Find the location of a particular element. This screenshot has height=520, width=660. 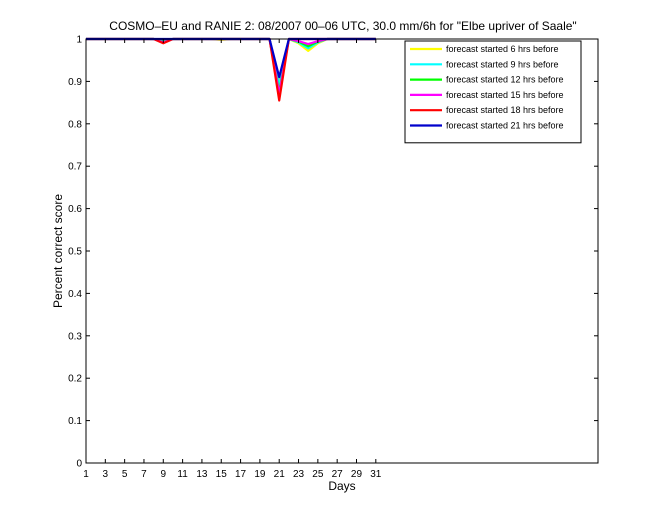

x-tick-label: 27 is located at coordinates (338, 474).